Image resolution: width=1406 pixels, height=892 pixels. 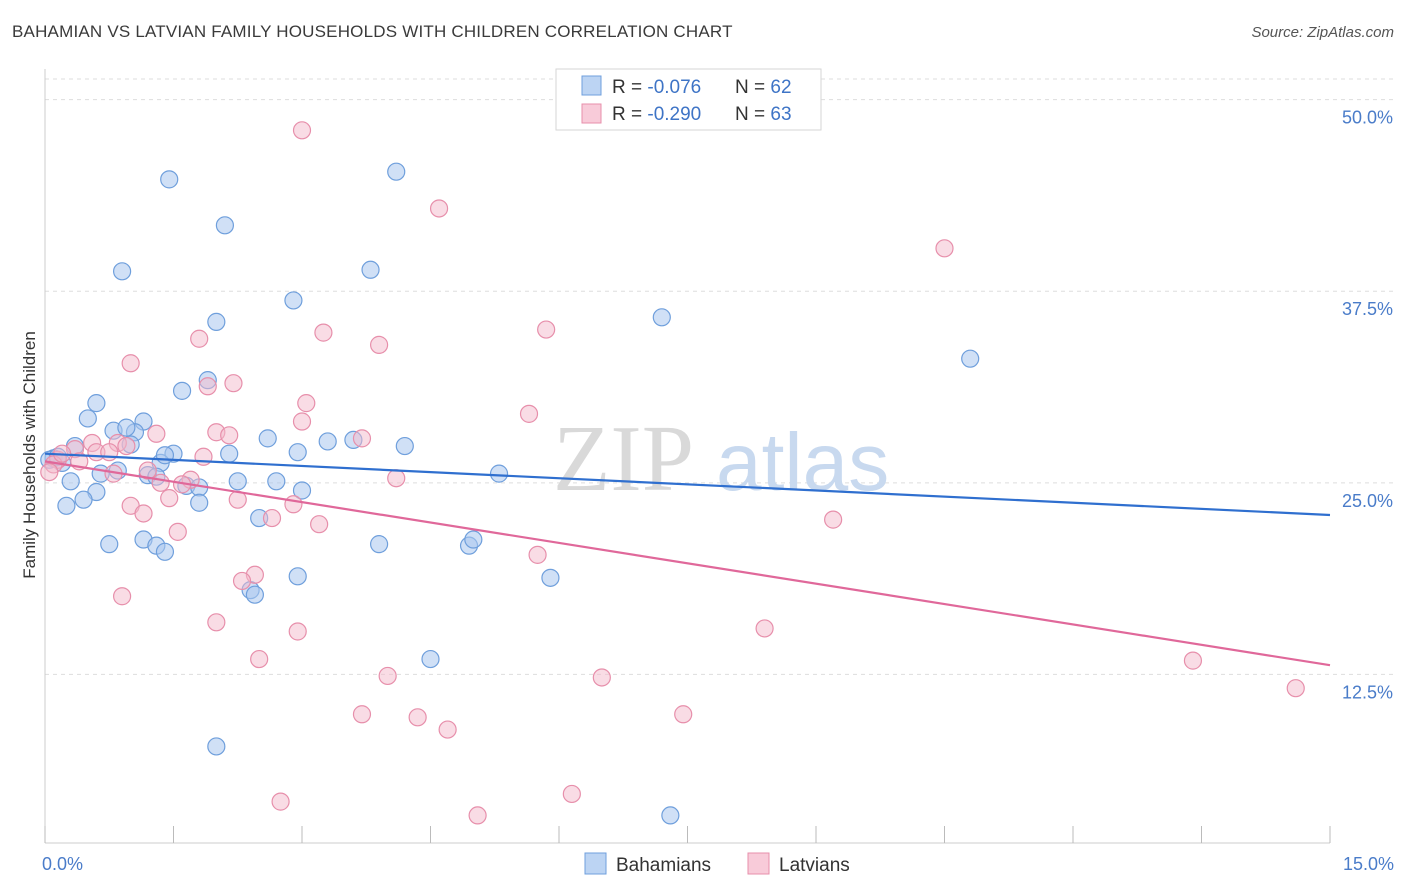 I want to click on legend-swatch-bahamians, so click(x=591, y=85).